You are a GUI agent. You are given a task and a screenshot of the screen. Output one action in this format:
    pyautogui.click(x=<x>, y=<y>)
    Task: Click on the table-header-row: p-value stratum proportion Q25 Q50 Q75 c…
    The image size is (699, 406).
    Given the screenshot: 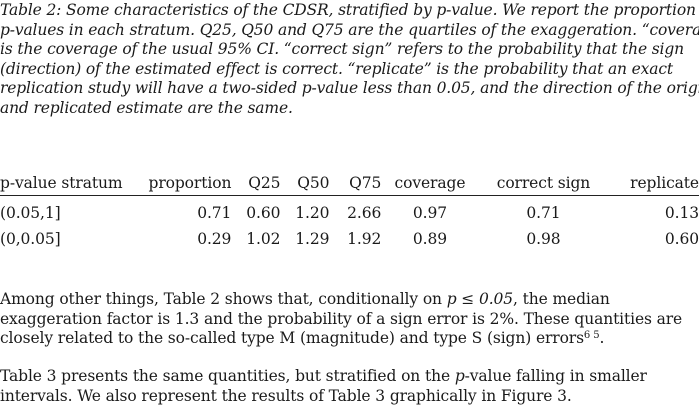 What is the action you would take?
    pyautogui.click(x=349, y=183)
    